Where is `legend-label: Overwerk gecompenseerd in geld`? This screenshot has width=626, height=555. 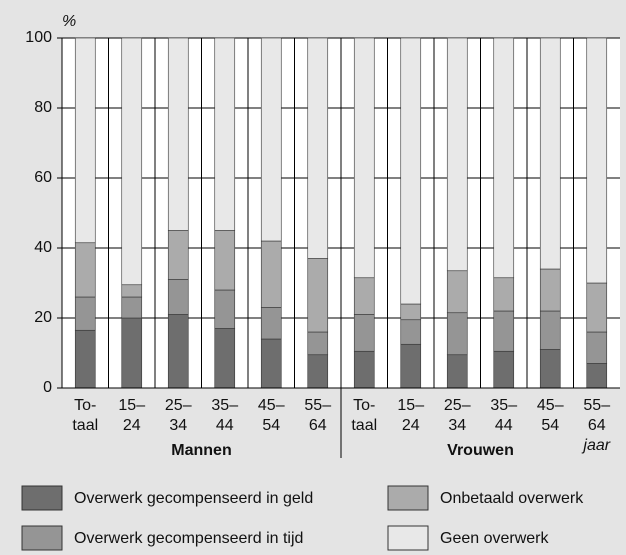 legend-label: Overwerk gecompenseerd in geld is located at coordinates (193, 498).